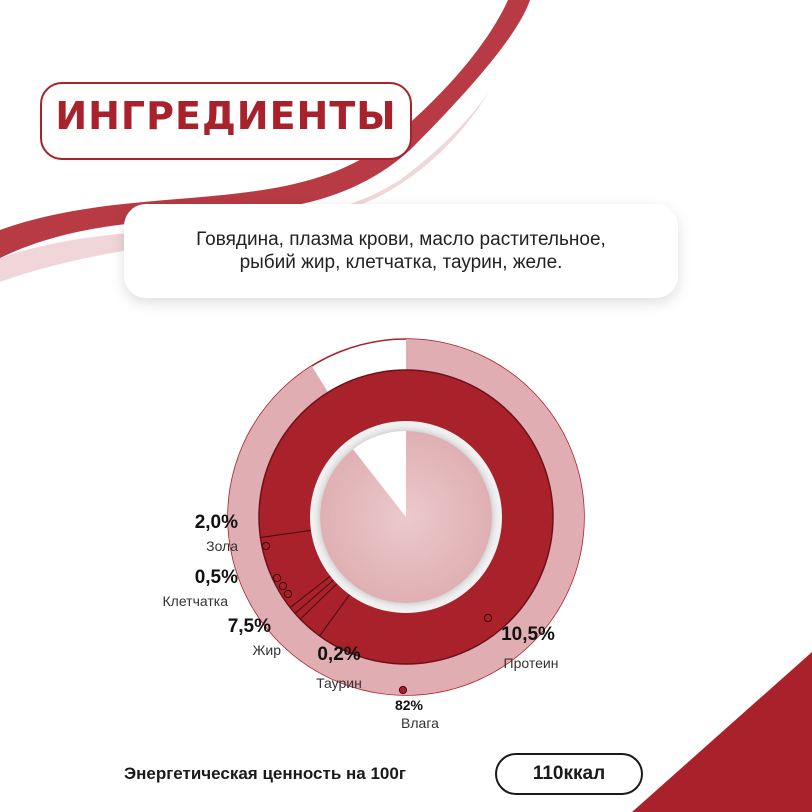 This screenshot has width=812, height=812. Describe the element at coordinates (283, 586) in the screenshot. I see `marker-Клетчатка` at that location.